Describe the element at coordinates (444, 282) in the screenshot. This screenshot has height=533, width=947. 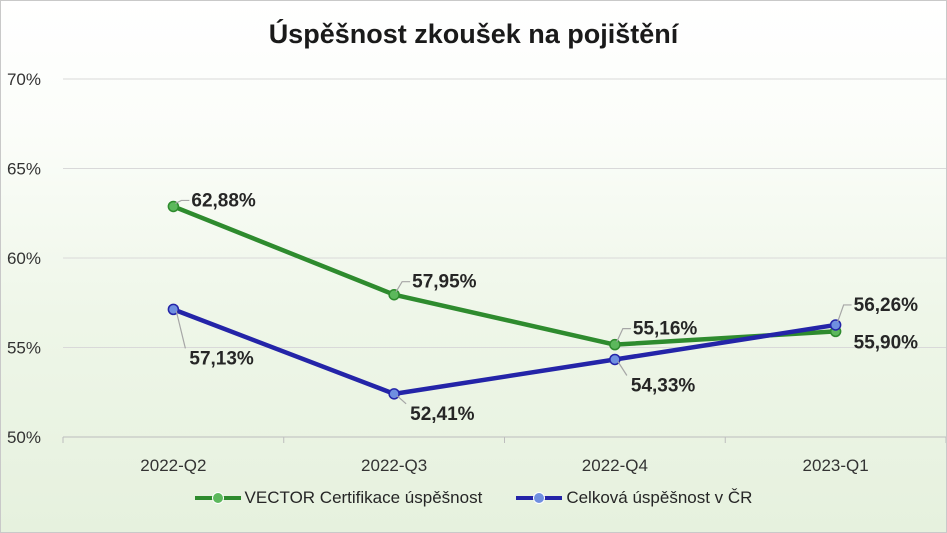
I see `data-label: 57,95%` at that location.